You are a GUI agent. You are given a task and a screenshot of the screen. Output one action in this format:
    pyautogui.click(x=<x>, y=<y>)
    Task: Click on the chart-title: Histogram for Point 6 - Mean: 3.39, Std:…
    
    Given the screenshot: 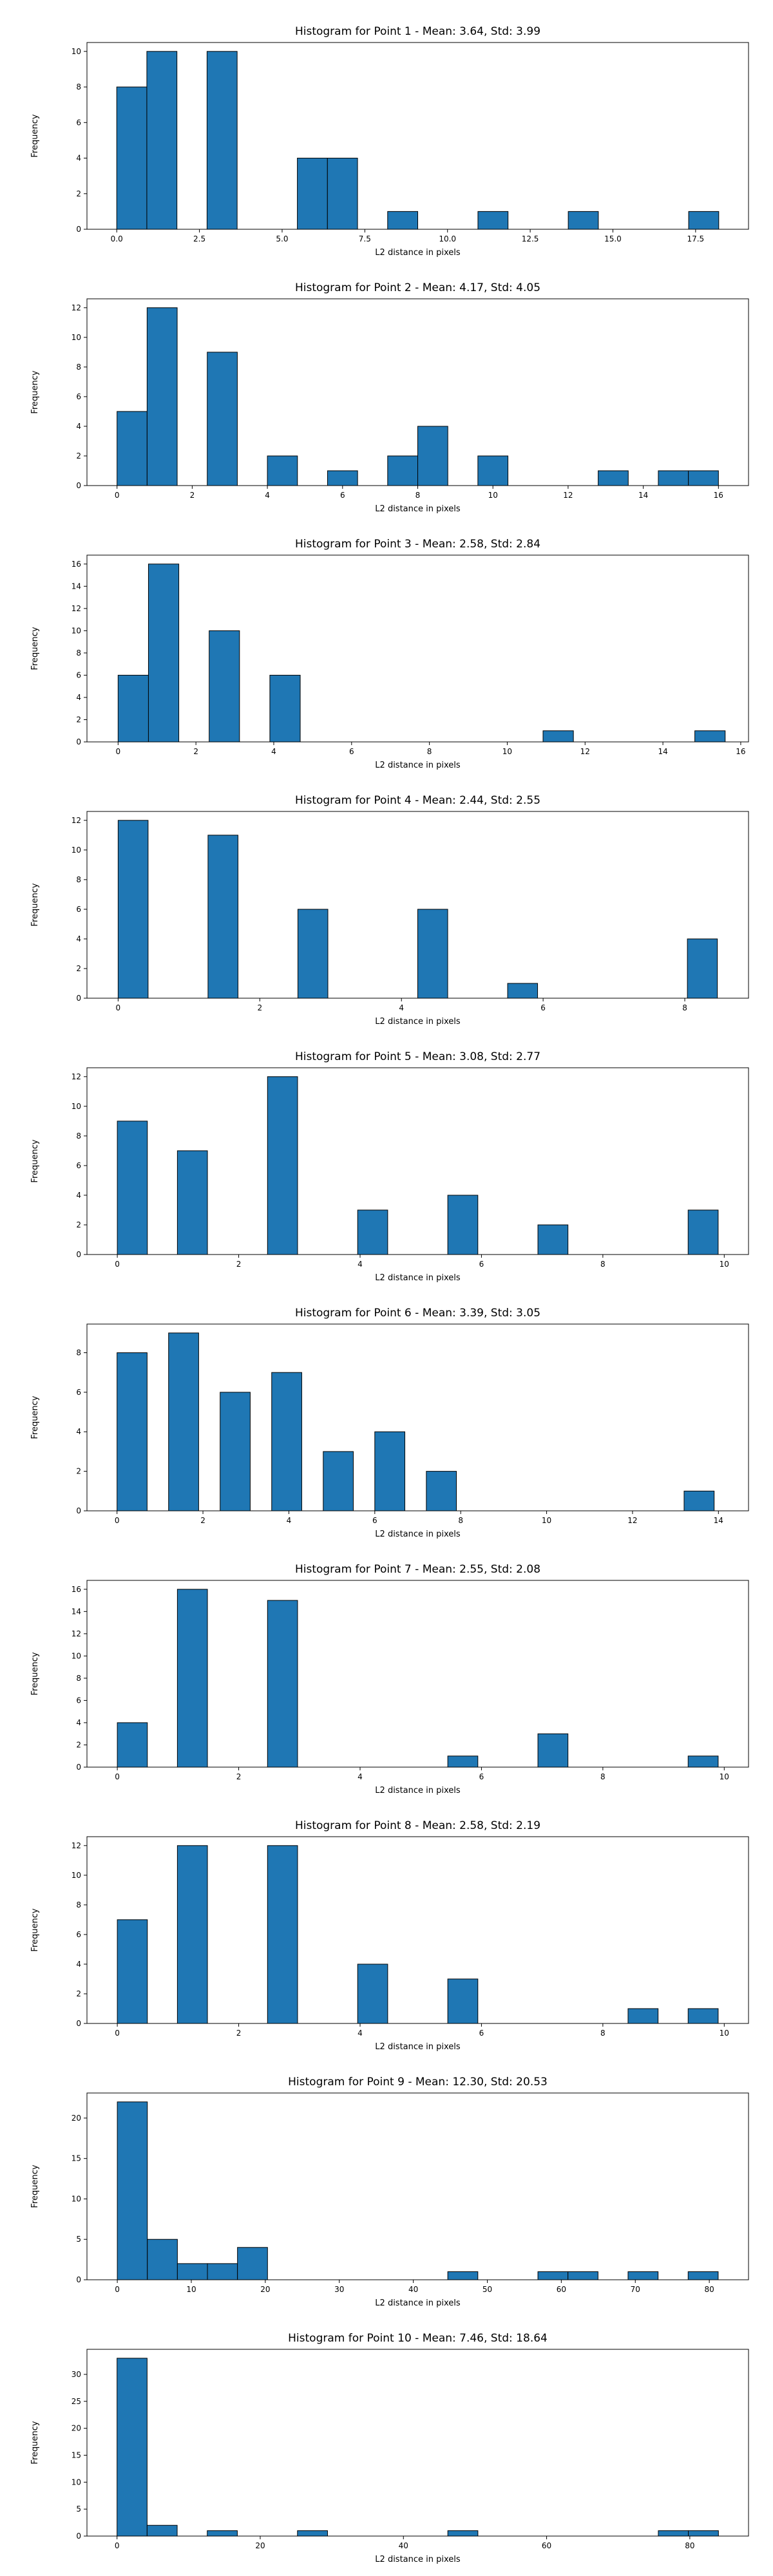 What is the action you would take?
    pyautogui.click(x=417, y=1314)
    